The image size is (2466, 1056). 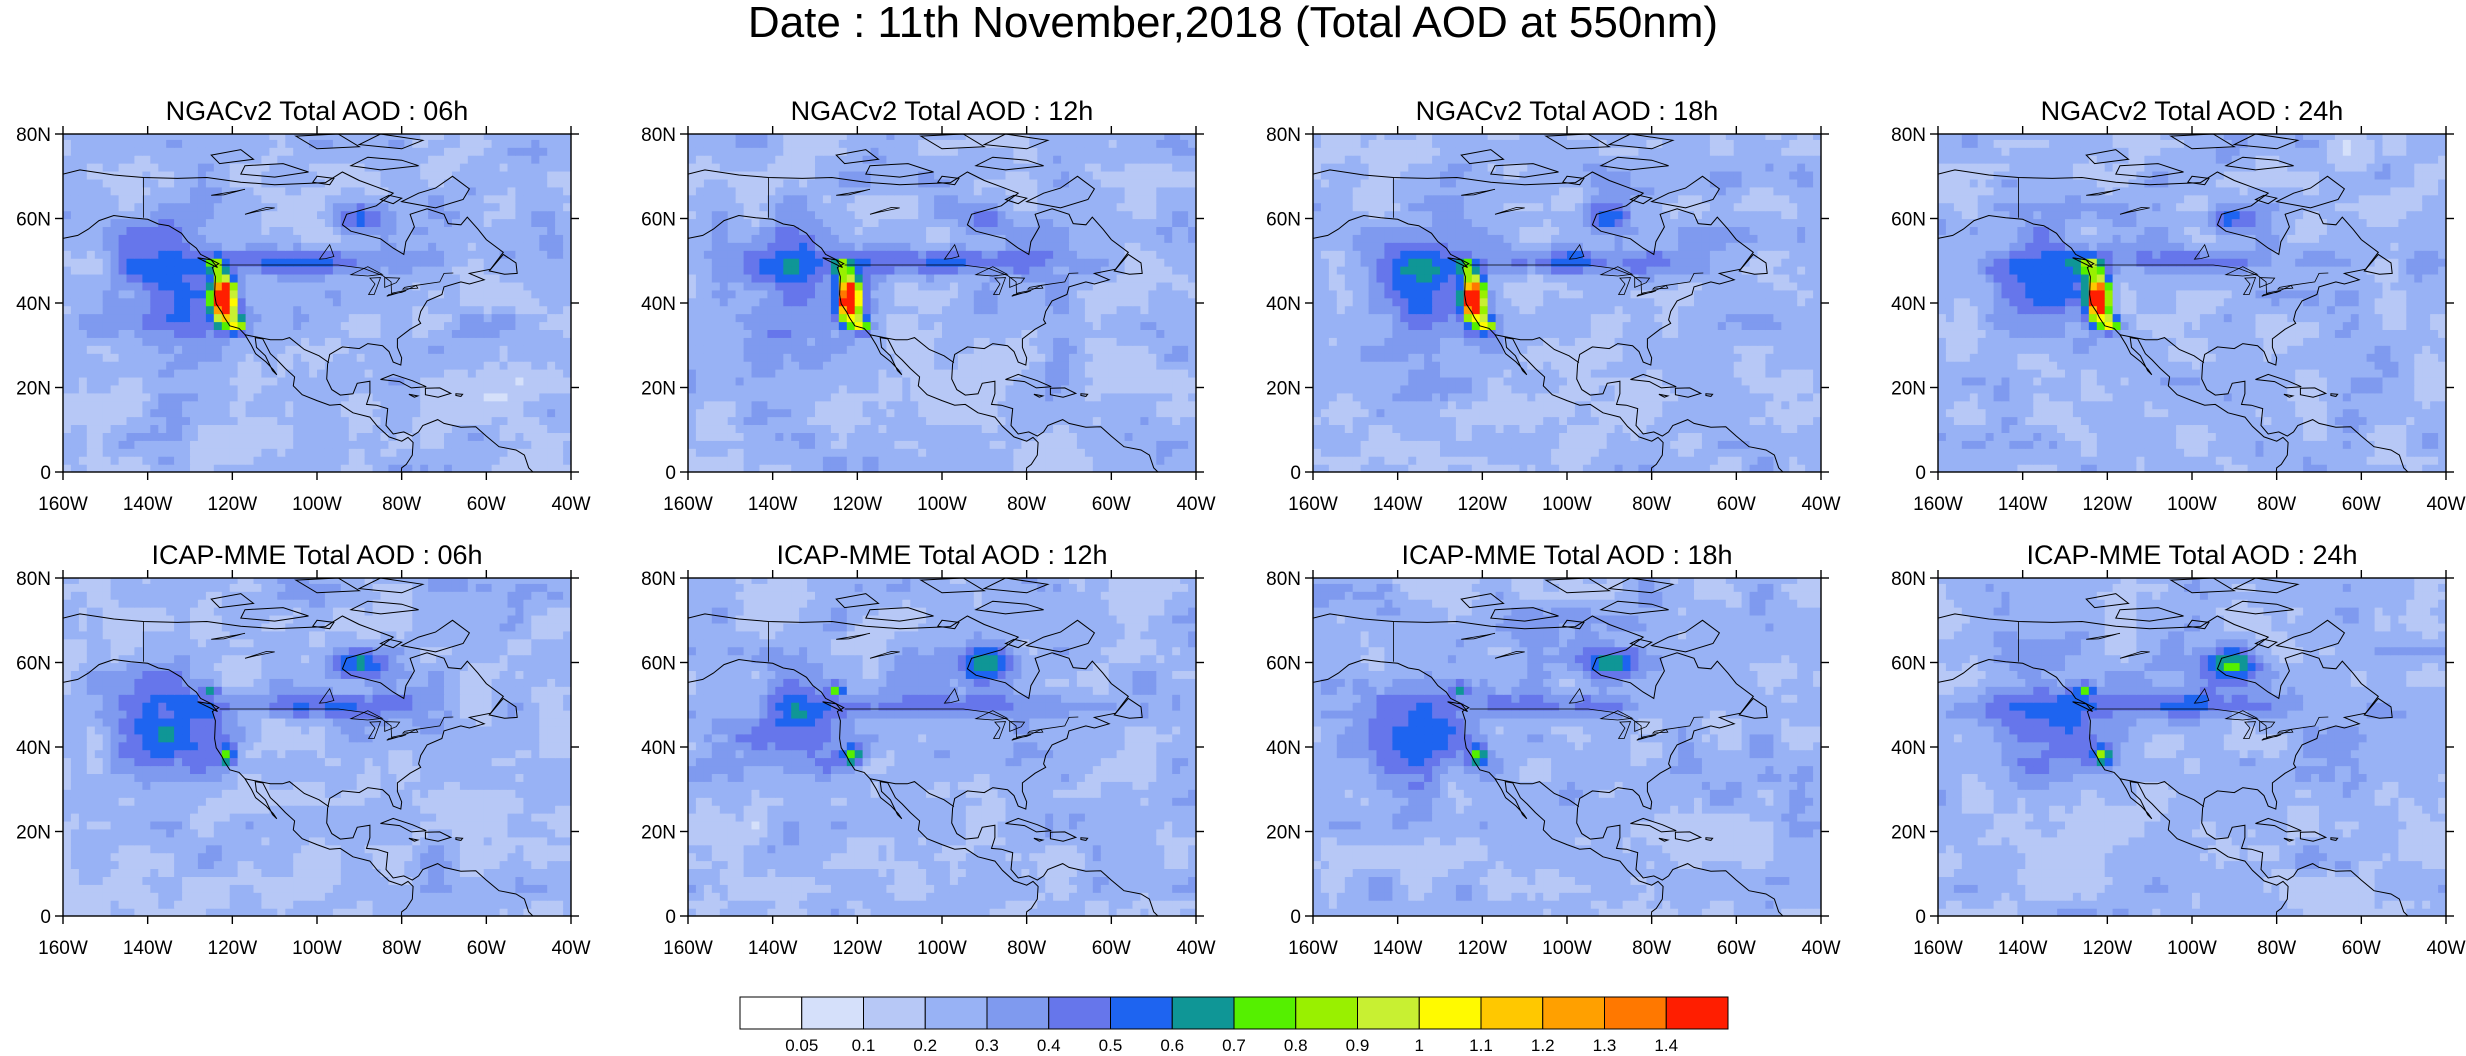 What do you see at coordinates (1481, 1046) in the screenshot?
I see `colorbar-tick-label: 1.1` at bounding box center [1481, 1046].